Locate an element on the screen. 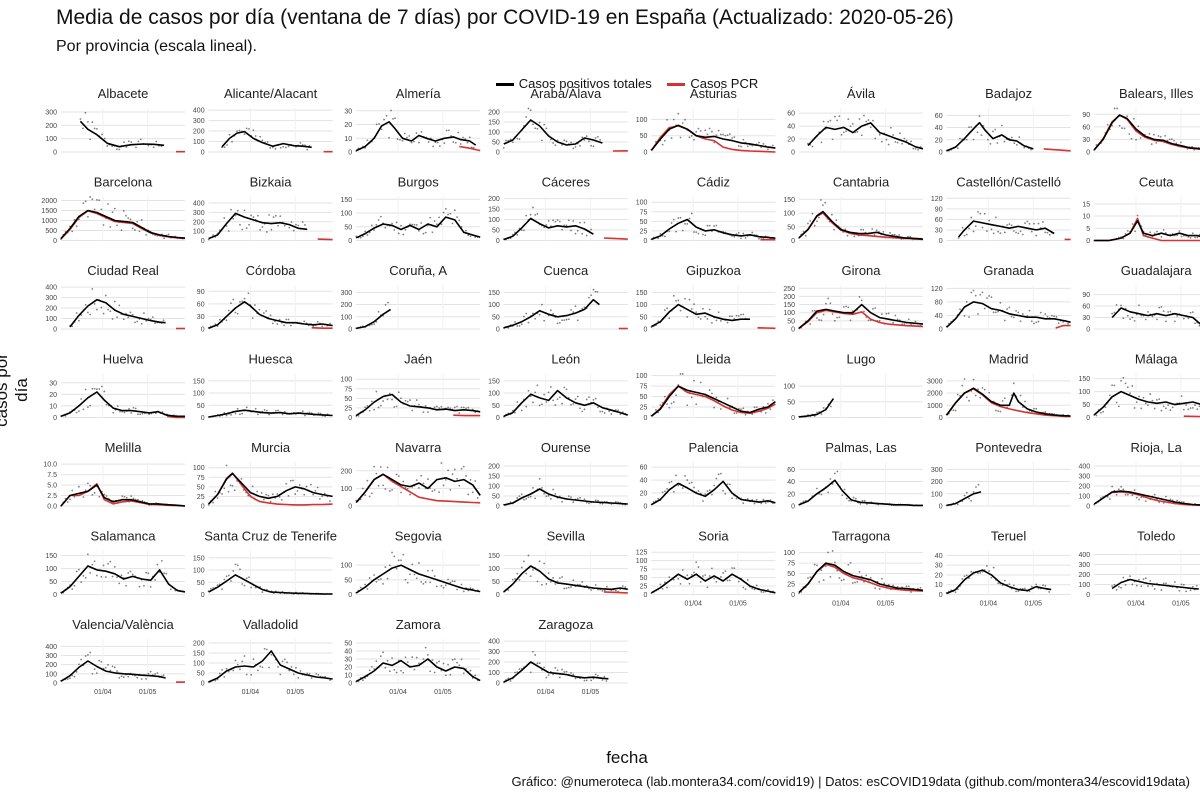  facet-title: Cantabria is located at coordinates (861, 182).